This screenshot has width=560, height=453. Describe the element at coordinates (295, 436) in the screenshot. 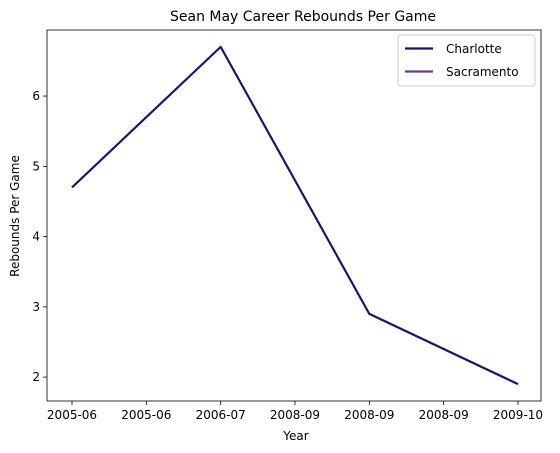

I see `x-axis-label: Year` at that location.